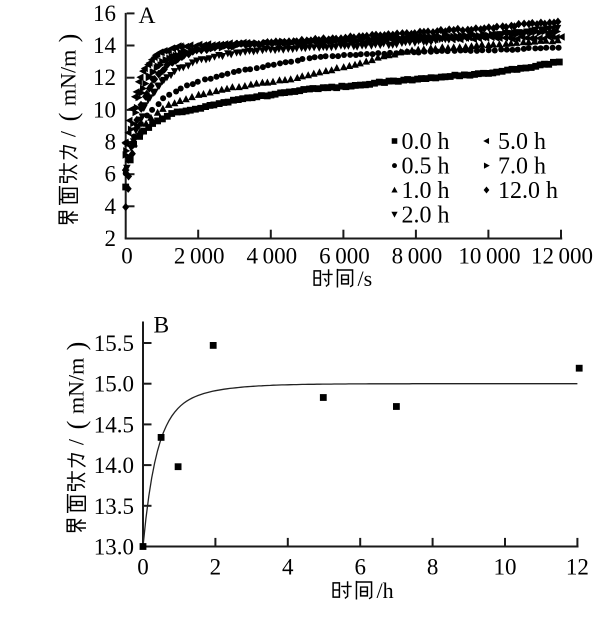 The width and height of the screenshot is (610, 620). I want to click on svg-text: 8 000, so click(417, 256).